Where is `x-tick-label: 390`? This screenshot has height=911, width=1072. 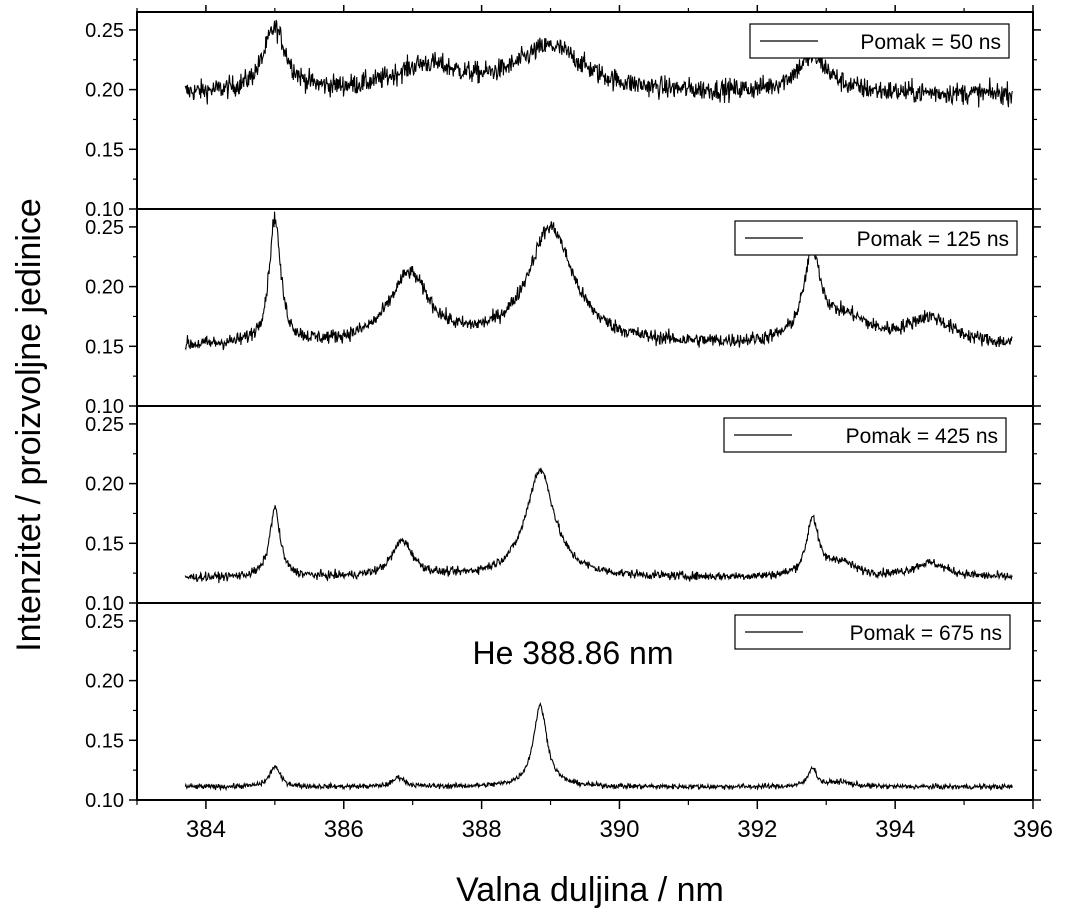
x-tick-label: 390 is located at coordinates (619, 829).